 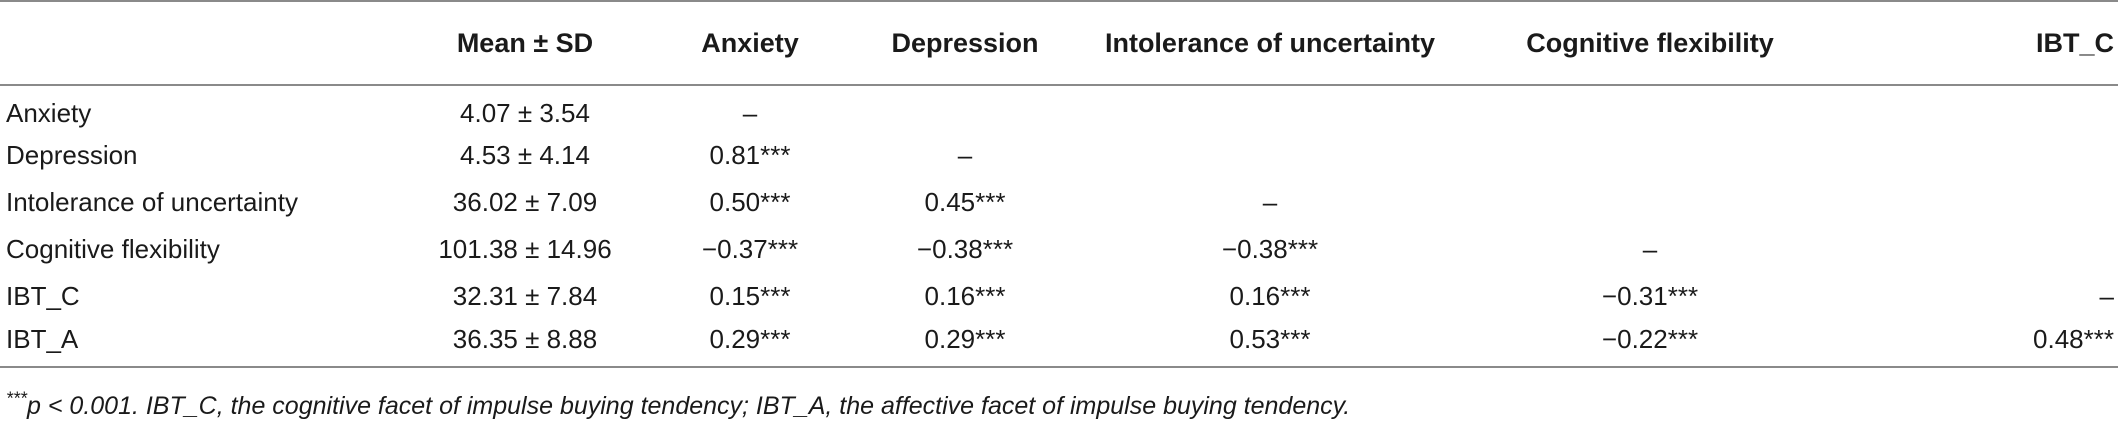 What do you see at coordinates (525, 155) in the screenshot?
I see `table-cell: 4.53 ± 4.14` at bounding box center [525, 155].